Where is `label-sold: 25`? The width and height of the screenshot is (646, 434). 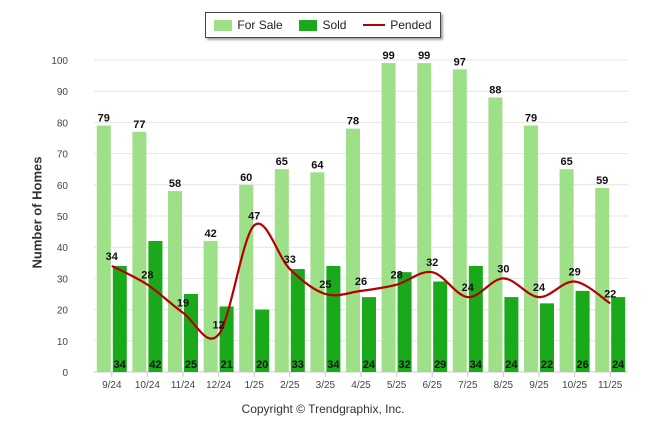
label-sold: 25 is located at coordinates (191, 365).